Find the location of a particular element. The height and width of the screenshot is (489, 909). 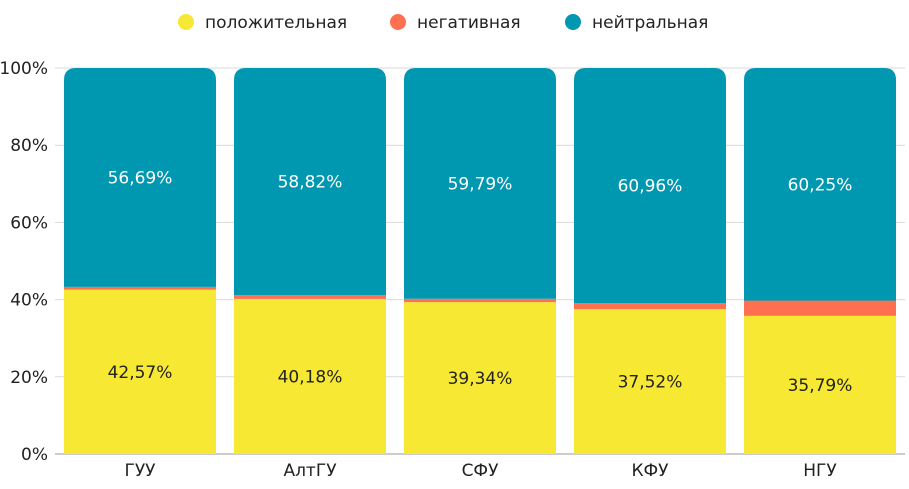

data-label: 35,79% is located at coordinates (820, 386).